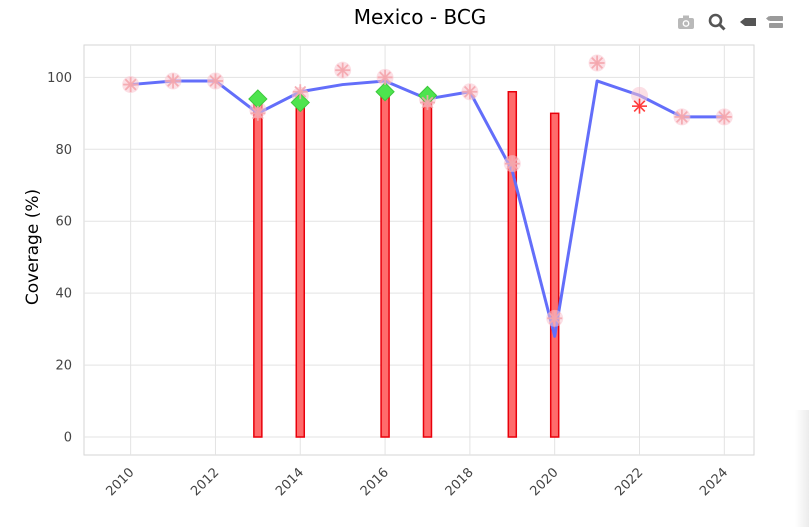  What do you see at coordinates (63, 366) in the screenshot?
I see `y-tick-label: 20` at bounding box center [63, 366].